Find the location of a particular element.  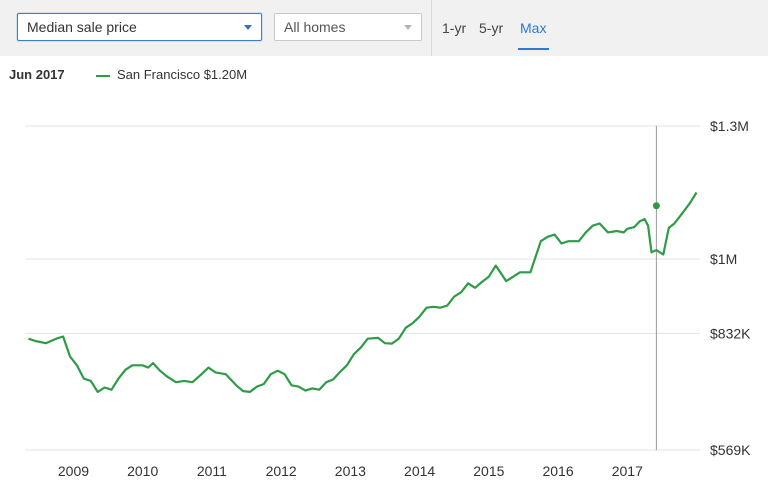

metric-select-value: Median sale price is located at coordinates (82, 27).